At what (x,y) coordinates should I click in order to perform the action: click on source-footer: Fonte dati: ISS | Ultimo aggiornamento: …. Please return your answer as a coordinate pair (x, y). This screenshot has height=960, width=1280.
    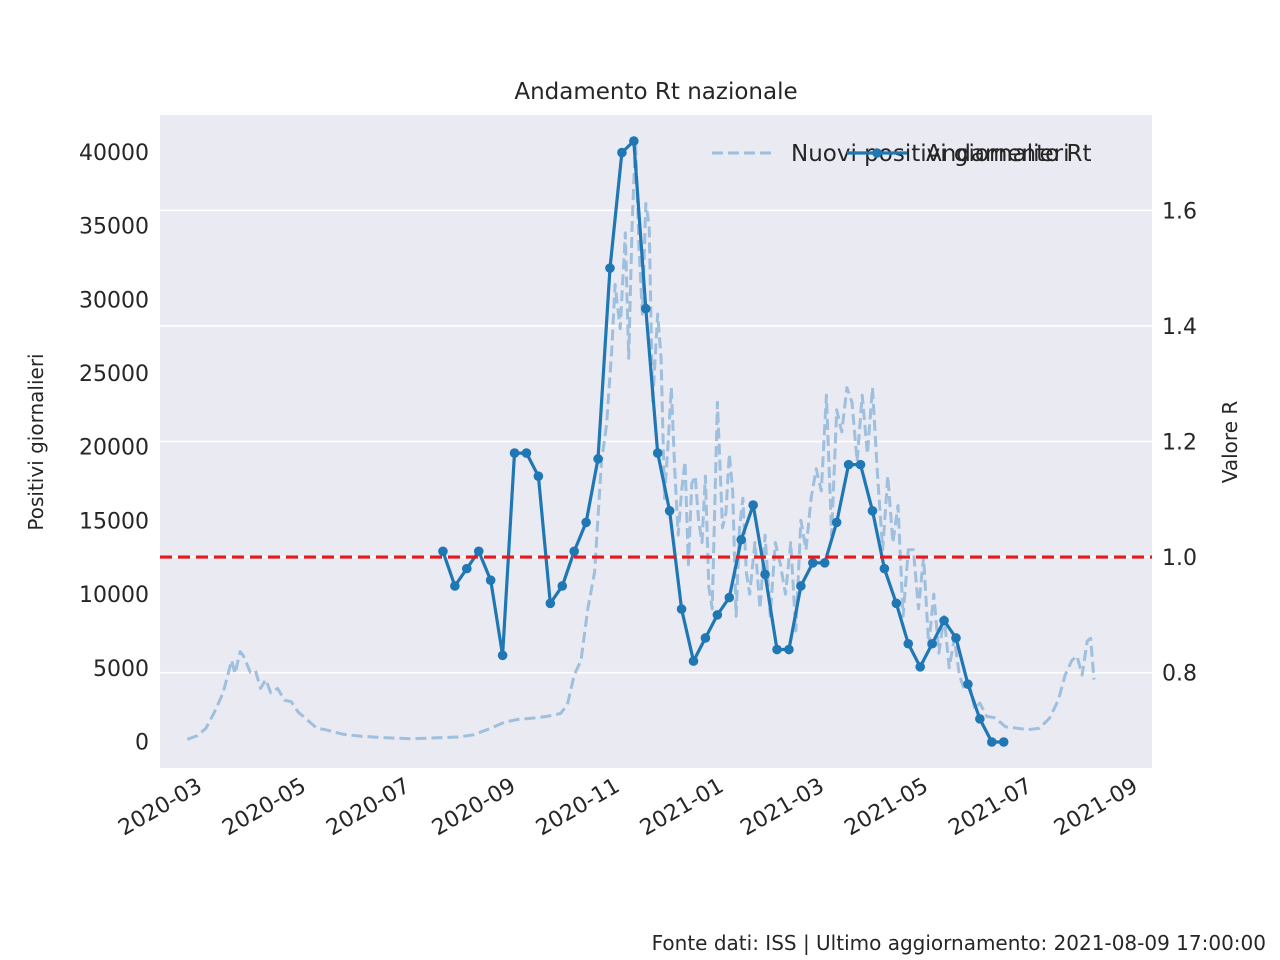
    Looking at the image, I should click on (959, 943).